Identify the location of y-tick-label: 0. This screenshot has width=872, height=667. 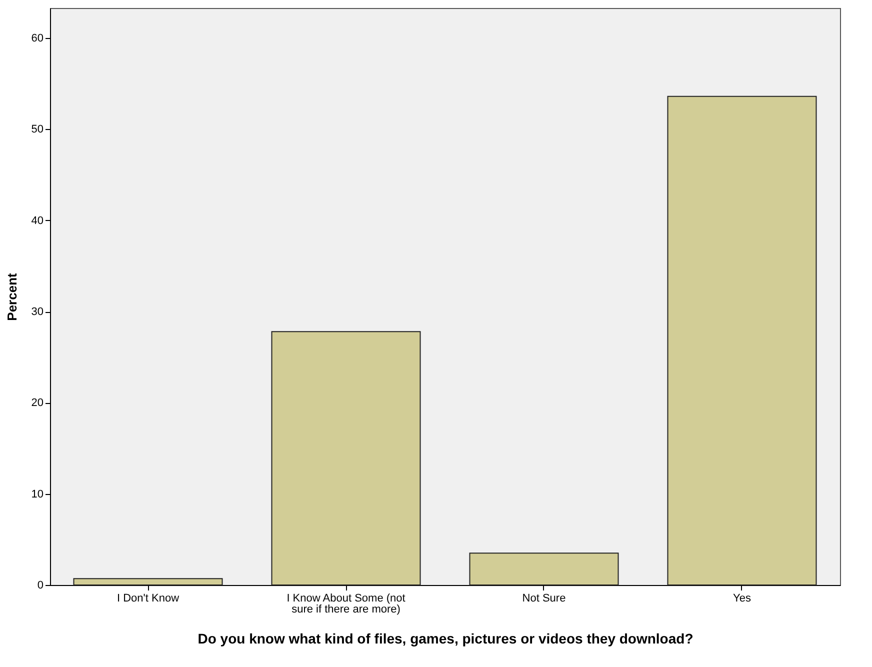
(40, 586).